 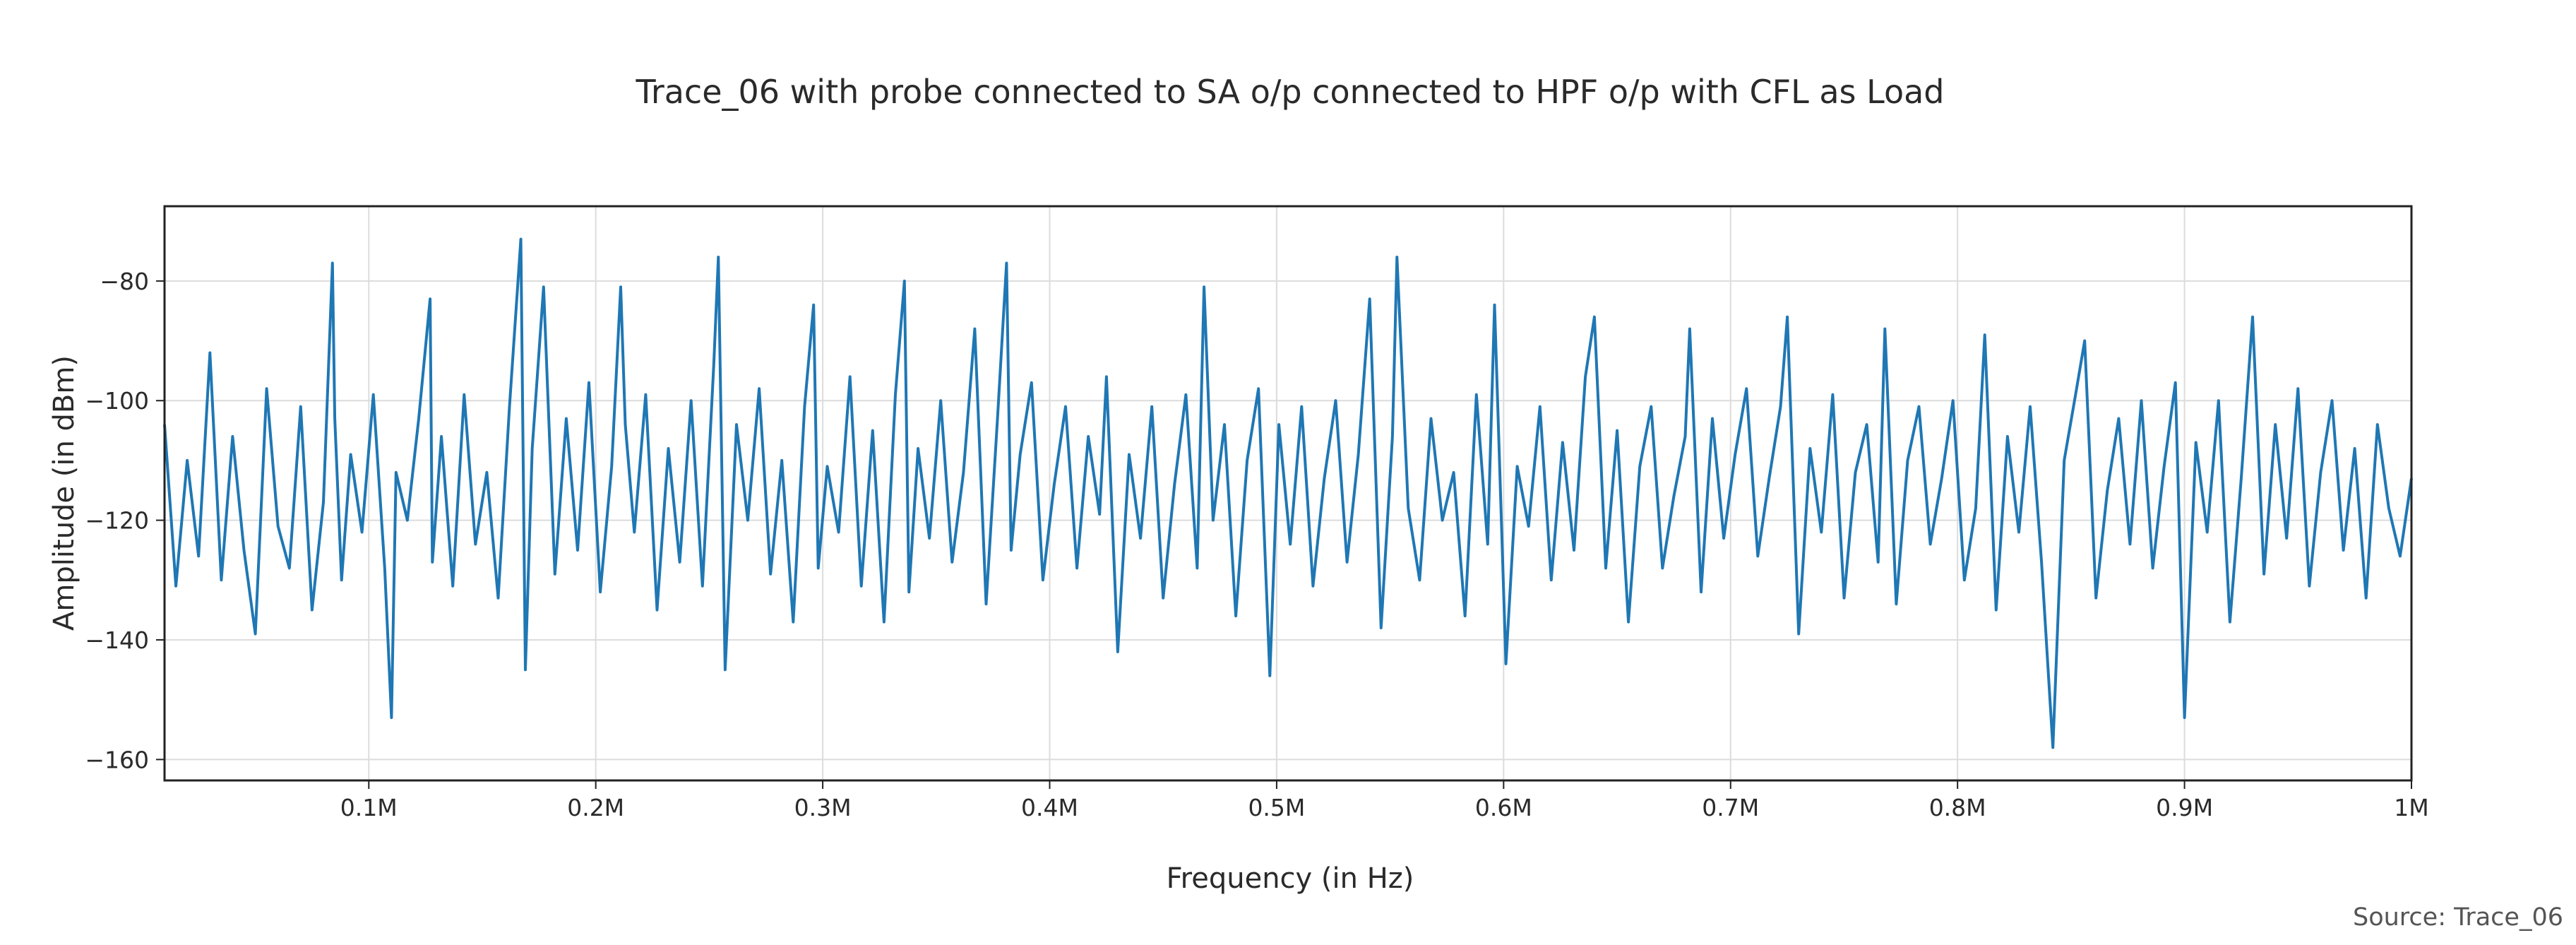 I want to click on x-tick-label: 0.5M, so click(x=1276, y=808).